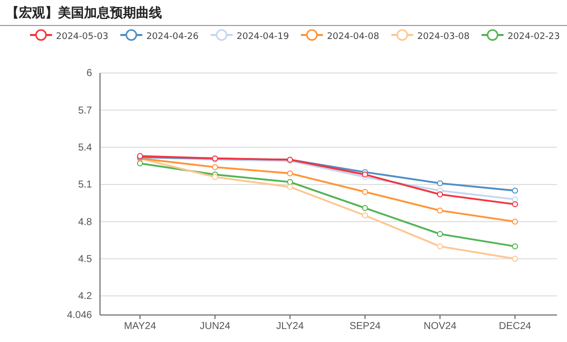 This screenshot has height=342, width=567. Describe the element at coordinates (85, 185) in the screenshot. I see `y-tick-label: 5.1` at that location.